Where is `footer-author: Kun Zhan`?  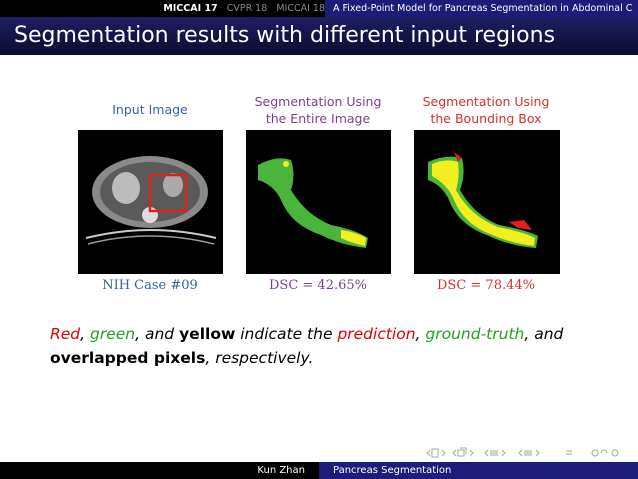
footer-author: Kun Zhan is located at coordinates (281, 470).